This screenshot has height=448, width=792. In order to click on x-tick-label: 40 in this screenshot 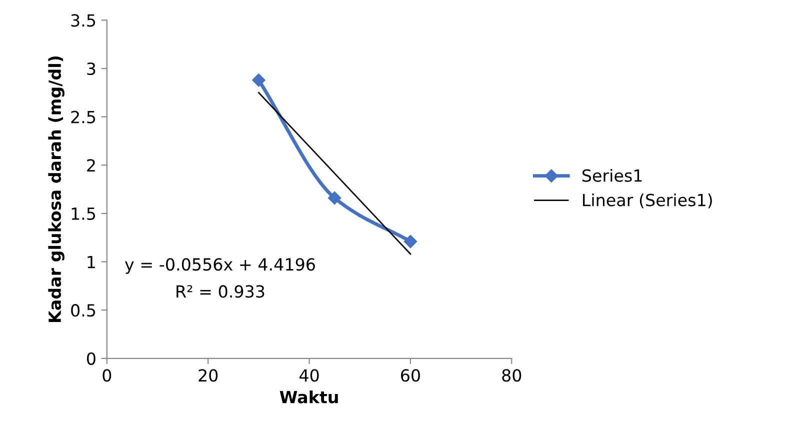, I will do `click(309, 375)`.